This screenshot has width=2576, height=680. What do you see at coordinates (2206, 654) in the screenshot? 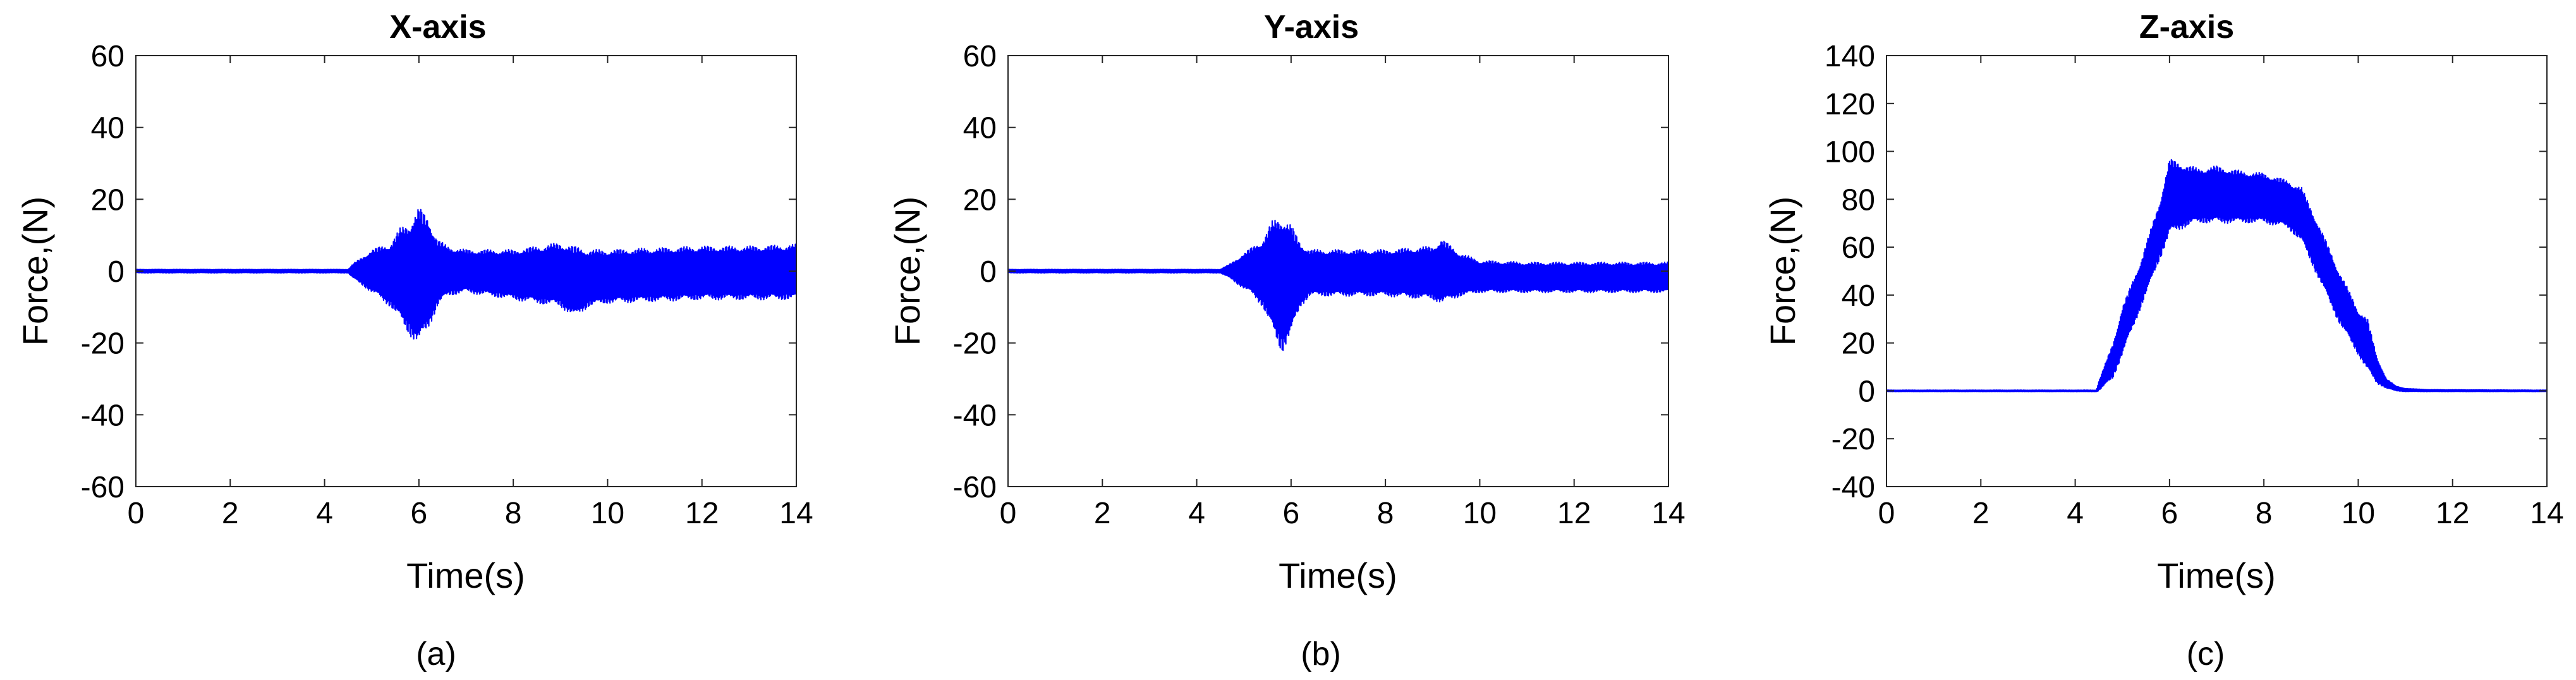
I see `panel-caption: (c)` at bounding box center [2206, 654].